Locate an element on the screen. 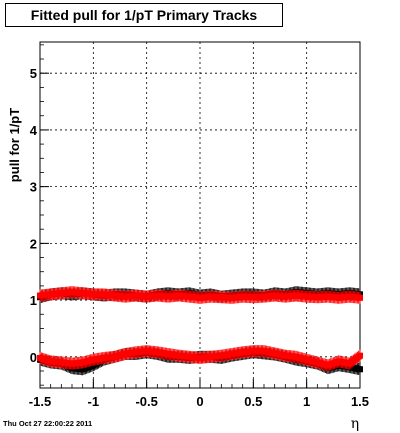 Image resolution: width=400 pixels, height=433 pixels. x-tick-label: 0 is located at coordinates (199, 401).